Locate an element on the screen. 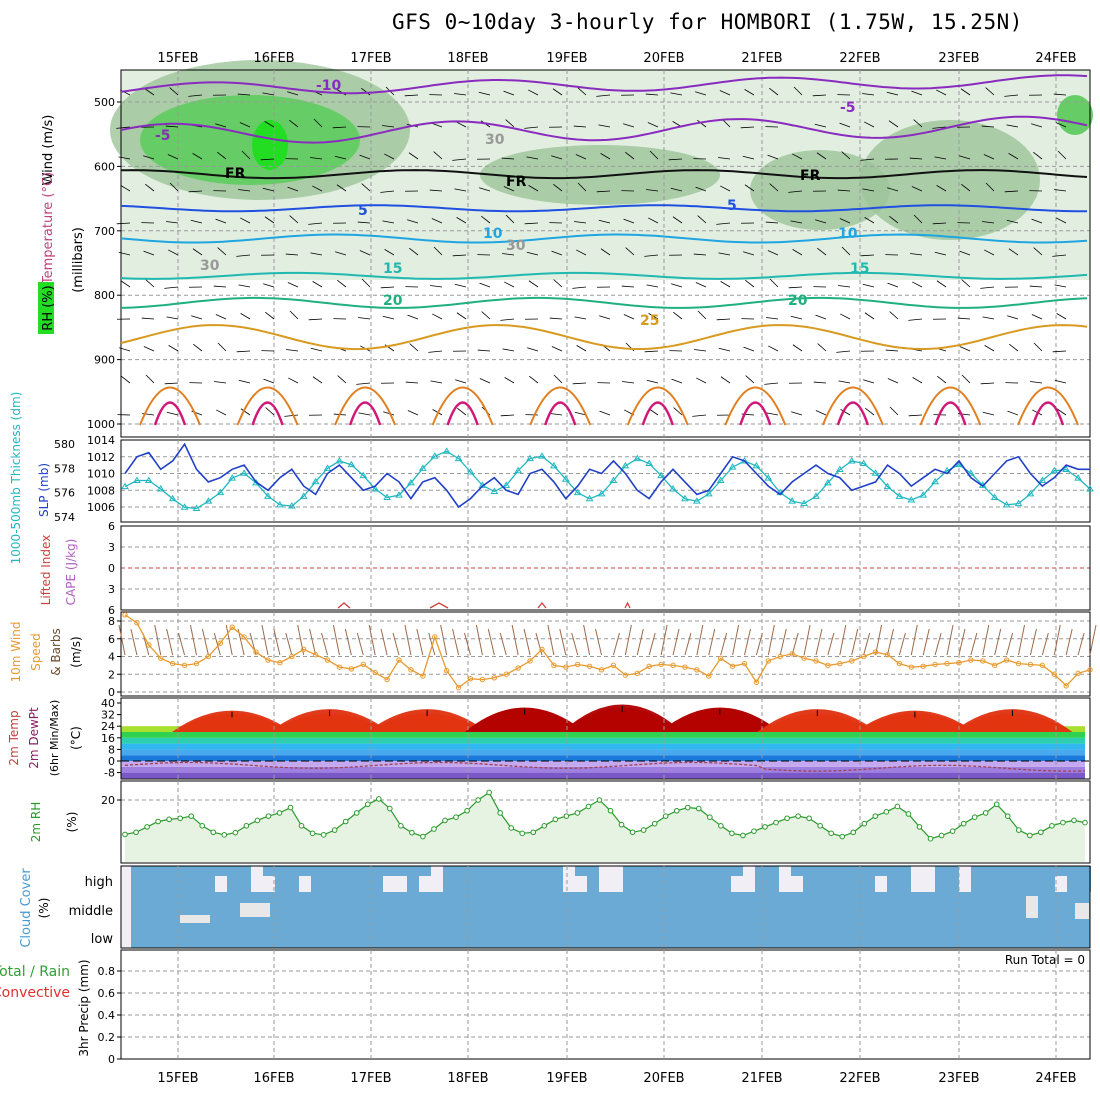 This screenshot has height=1100, width=1100. date-label-bottom: 22FEB is located at coordinates (859, 1078).